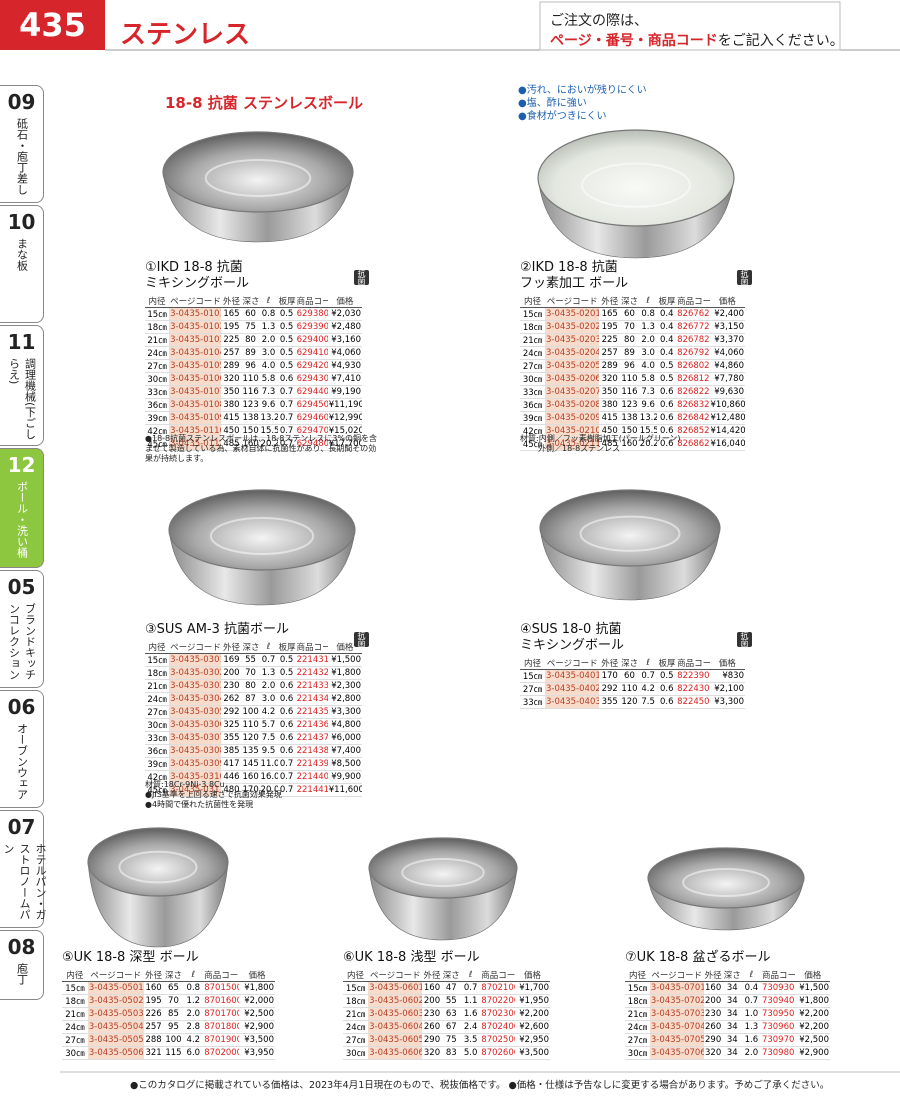 The width and height of the screenshot is (900, 1101). What do you see at coordinates (22, 965) in the screenshot?
I see `side-tab: 08 庖丁` at bounding box center [22, 965].